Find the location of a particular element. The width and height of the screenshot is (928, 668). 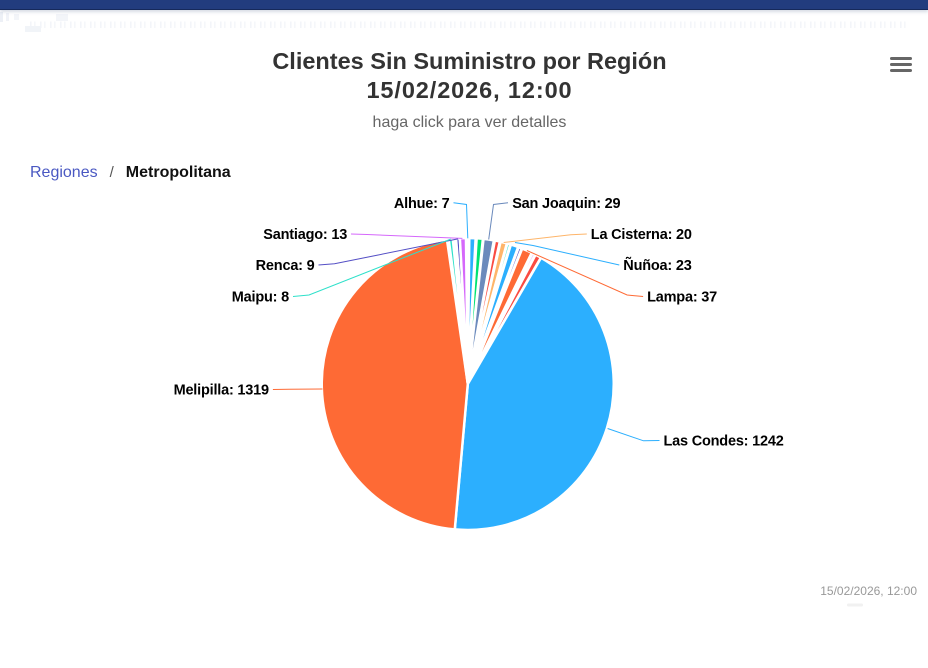

svg-text: Ñuñoa: 23 is located at coordinates (657, 265).